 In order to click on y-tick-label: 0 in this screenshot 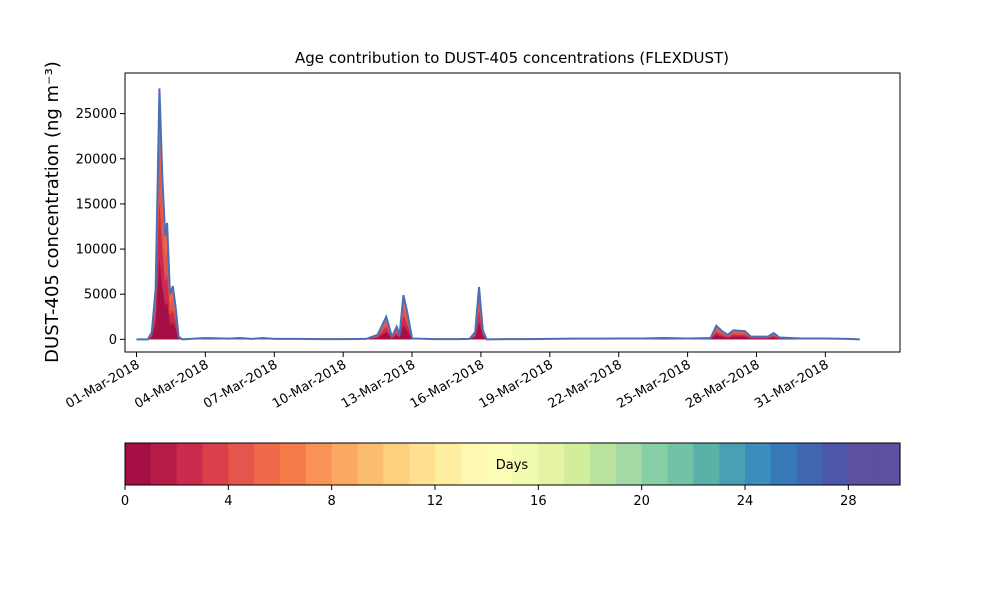, I will do `click(113, 340)`.